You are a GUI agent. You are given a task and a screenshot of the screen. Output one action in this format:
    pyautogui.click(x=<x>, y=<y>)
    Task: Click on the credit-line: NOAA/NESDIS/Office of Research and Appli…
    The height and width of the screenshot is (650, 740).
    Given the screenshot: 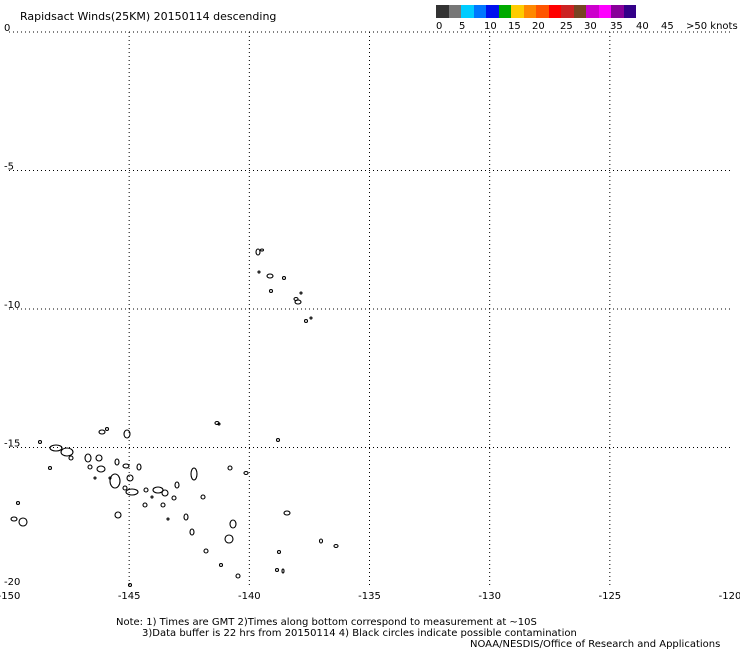 What is the action you would take?
    pyautogui.click(x=595, y=644)
    